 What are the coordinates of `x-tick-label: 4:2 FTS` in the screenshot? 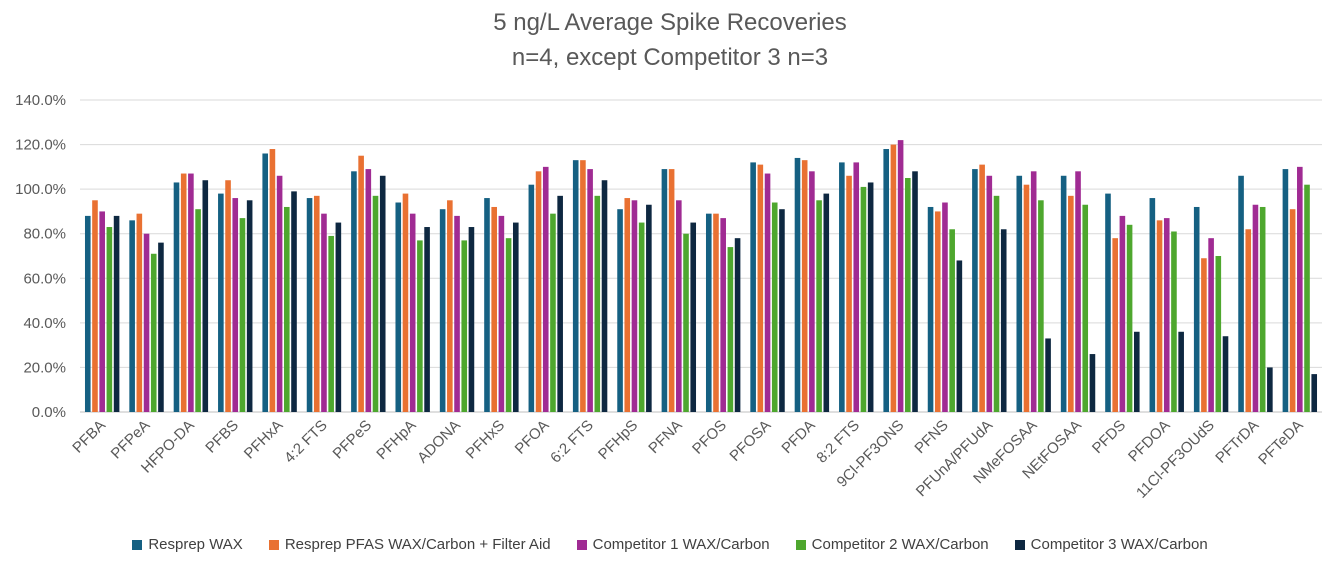 It's located at (306, 442).